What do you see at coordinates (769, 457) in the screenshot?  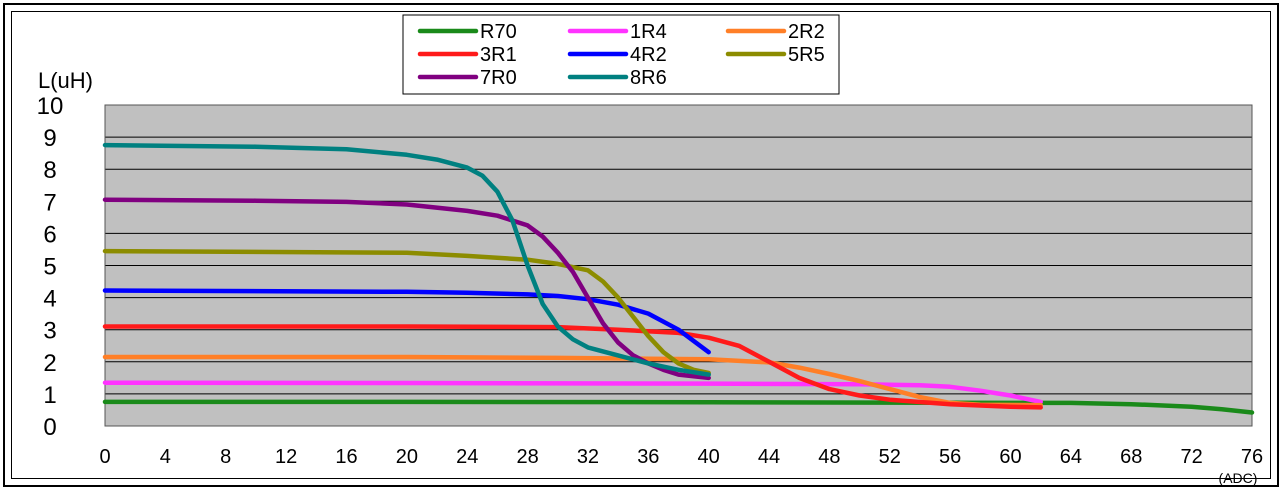 I see `x-tick-label: 44` at bounding box center [769, 457].